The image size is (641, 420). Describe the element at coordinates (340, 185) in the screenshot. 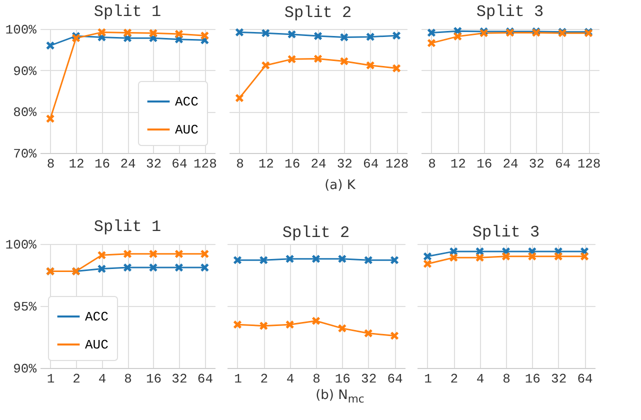

I see `text: (a) K` at that location.